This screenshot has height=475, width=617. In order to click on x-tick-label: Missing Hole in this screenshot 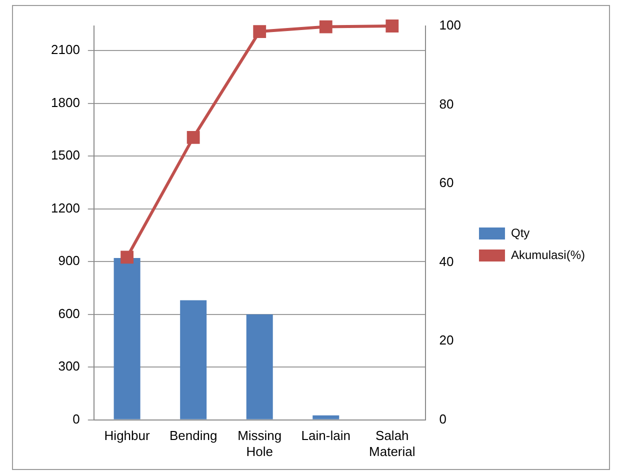, I will do `click(260, 443)`.